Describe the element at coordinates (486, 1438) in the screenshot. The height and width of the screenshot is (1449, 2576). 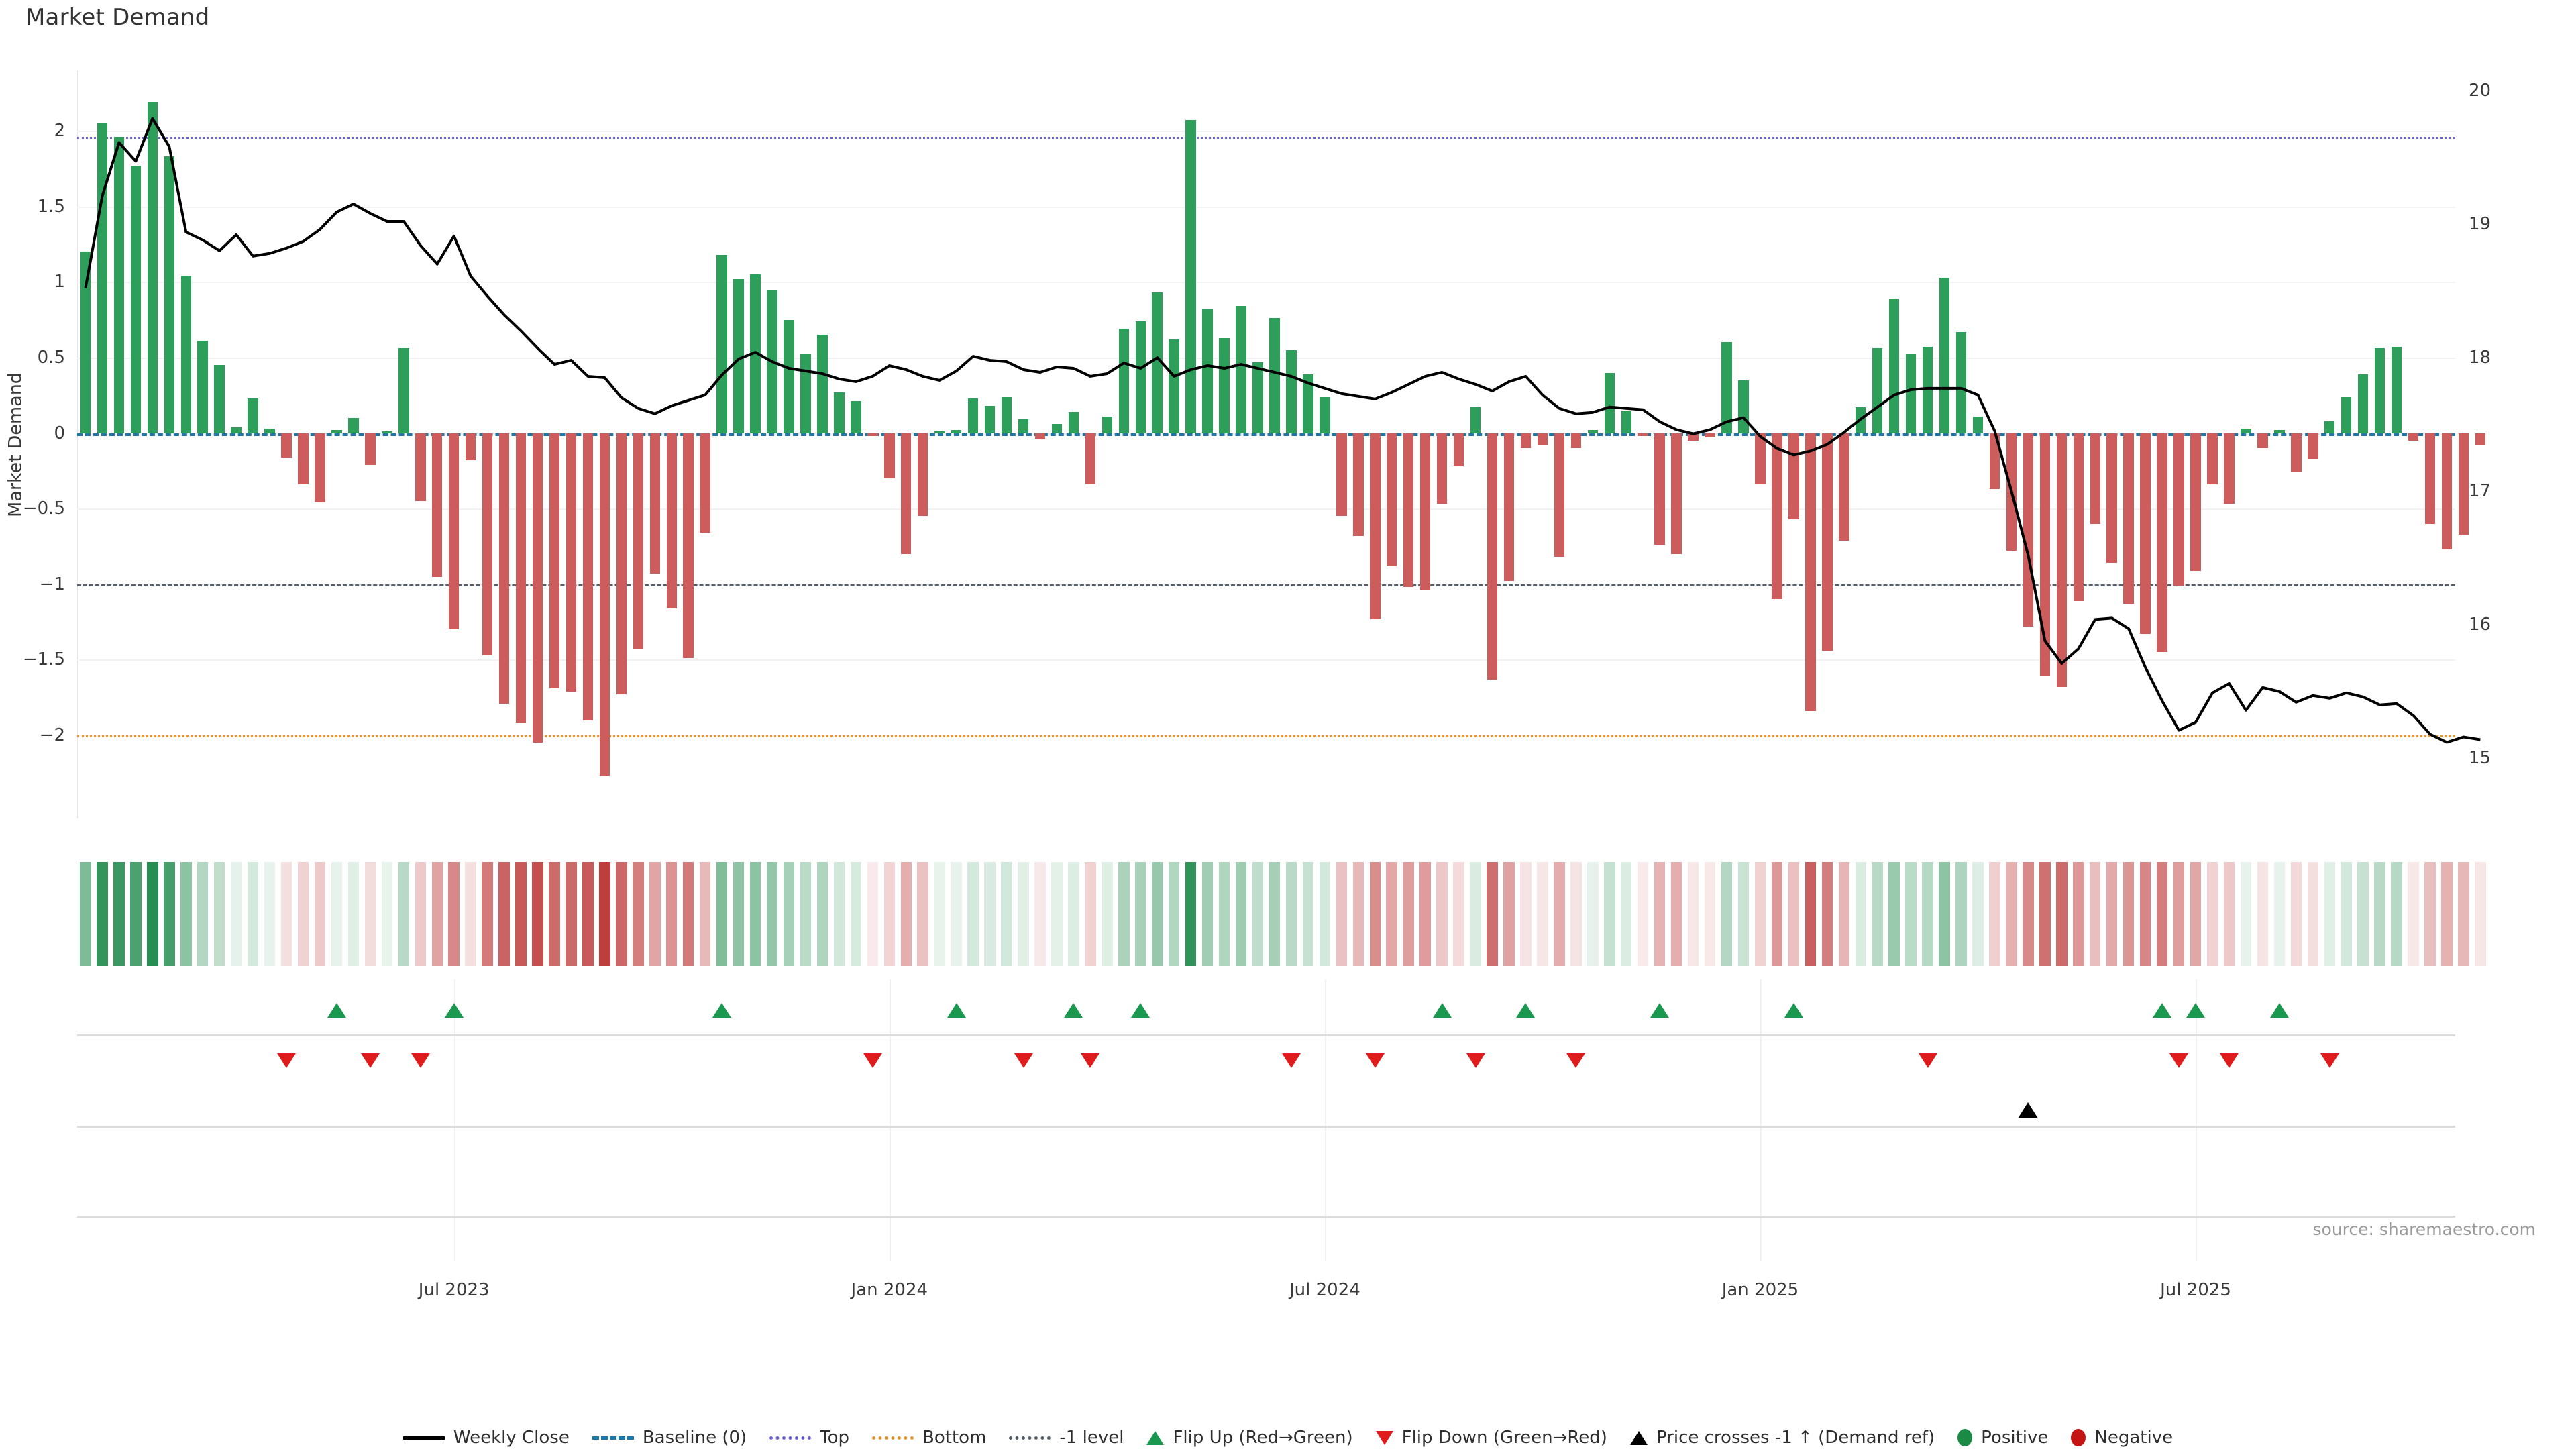
I see `legend-item: Weekly Close` at that location.